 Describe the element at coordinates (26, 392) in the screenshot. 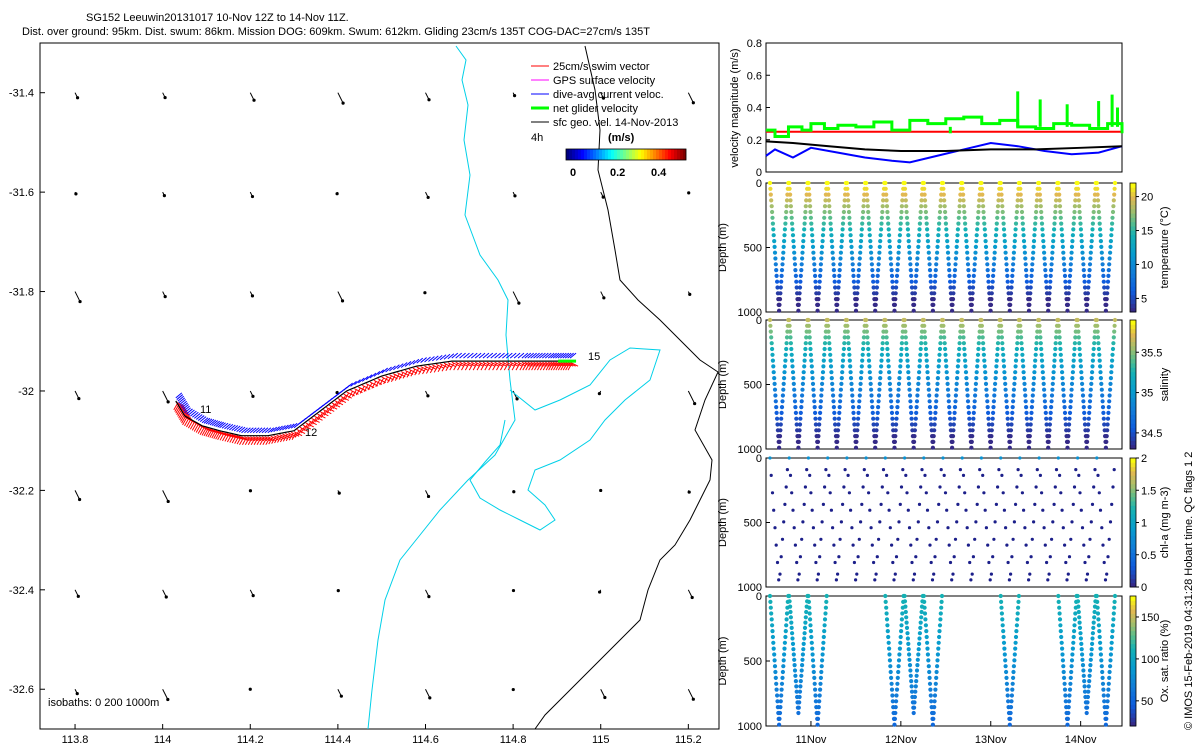

I see `map-y-tick-label: -32` at that location.